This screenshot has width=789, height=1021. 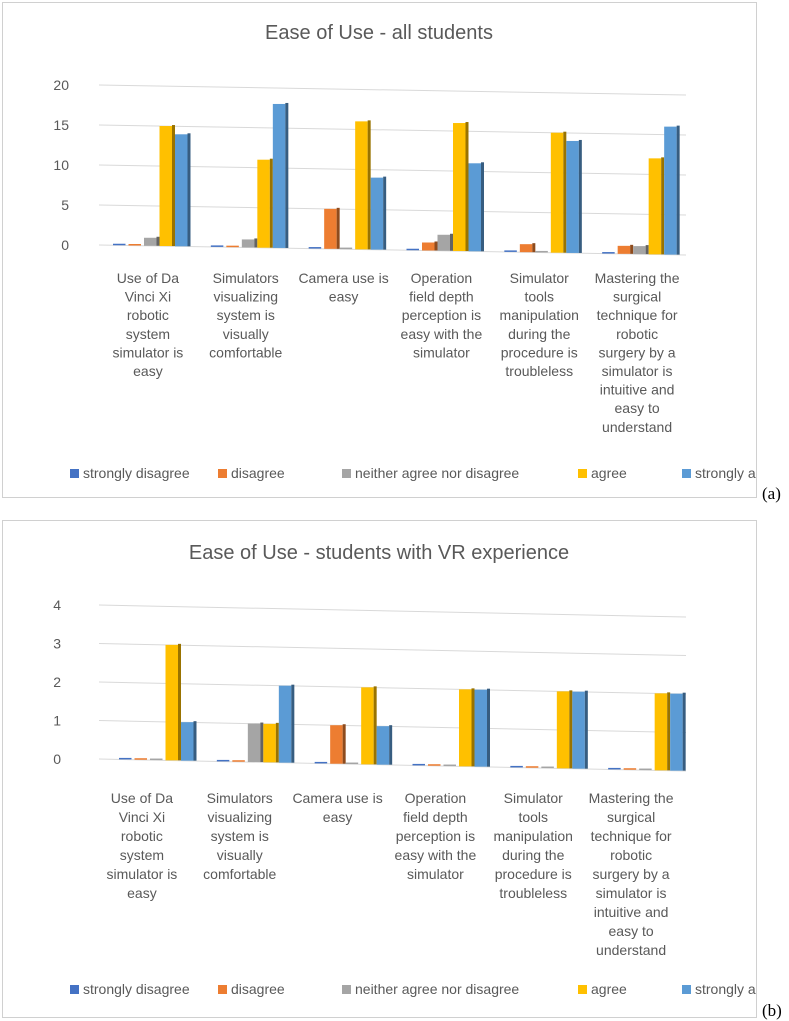 I want to click on chart-b-x-tick-label: Simulators, so click(x=240, y=798).